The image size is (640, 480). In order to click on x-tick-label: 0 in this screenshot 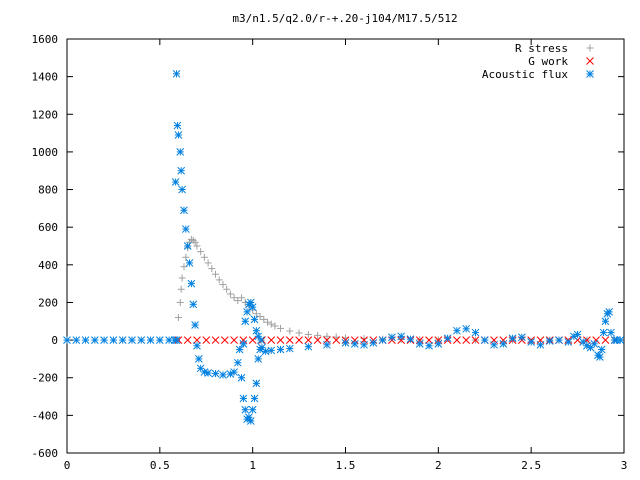, I will do `click(67, 465)`.